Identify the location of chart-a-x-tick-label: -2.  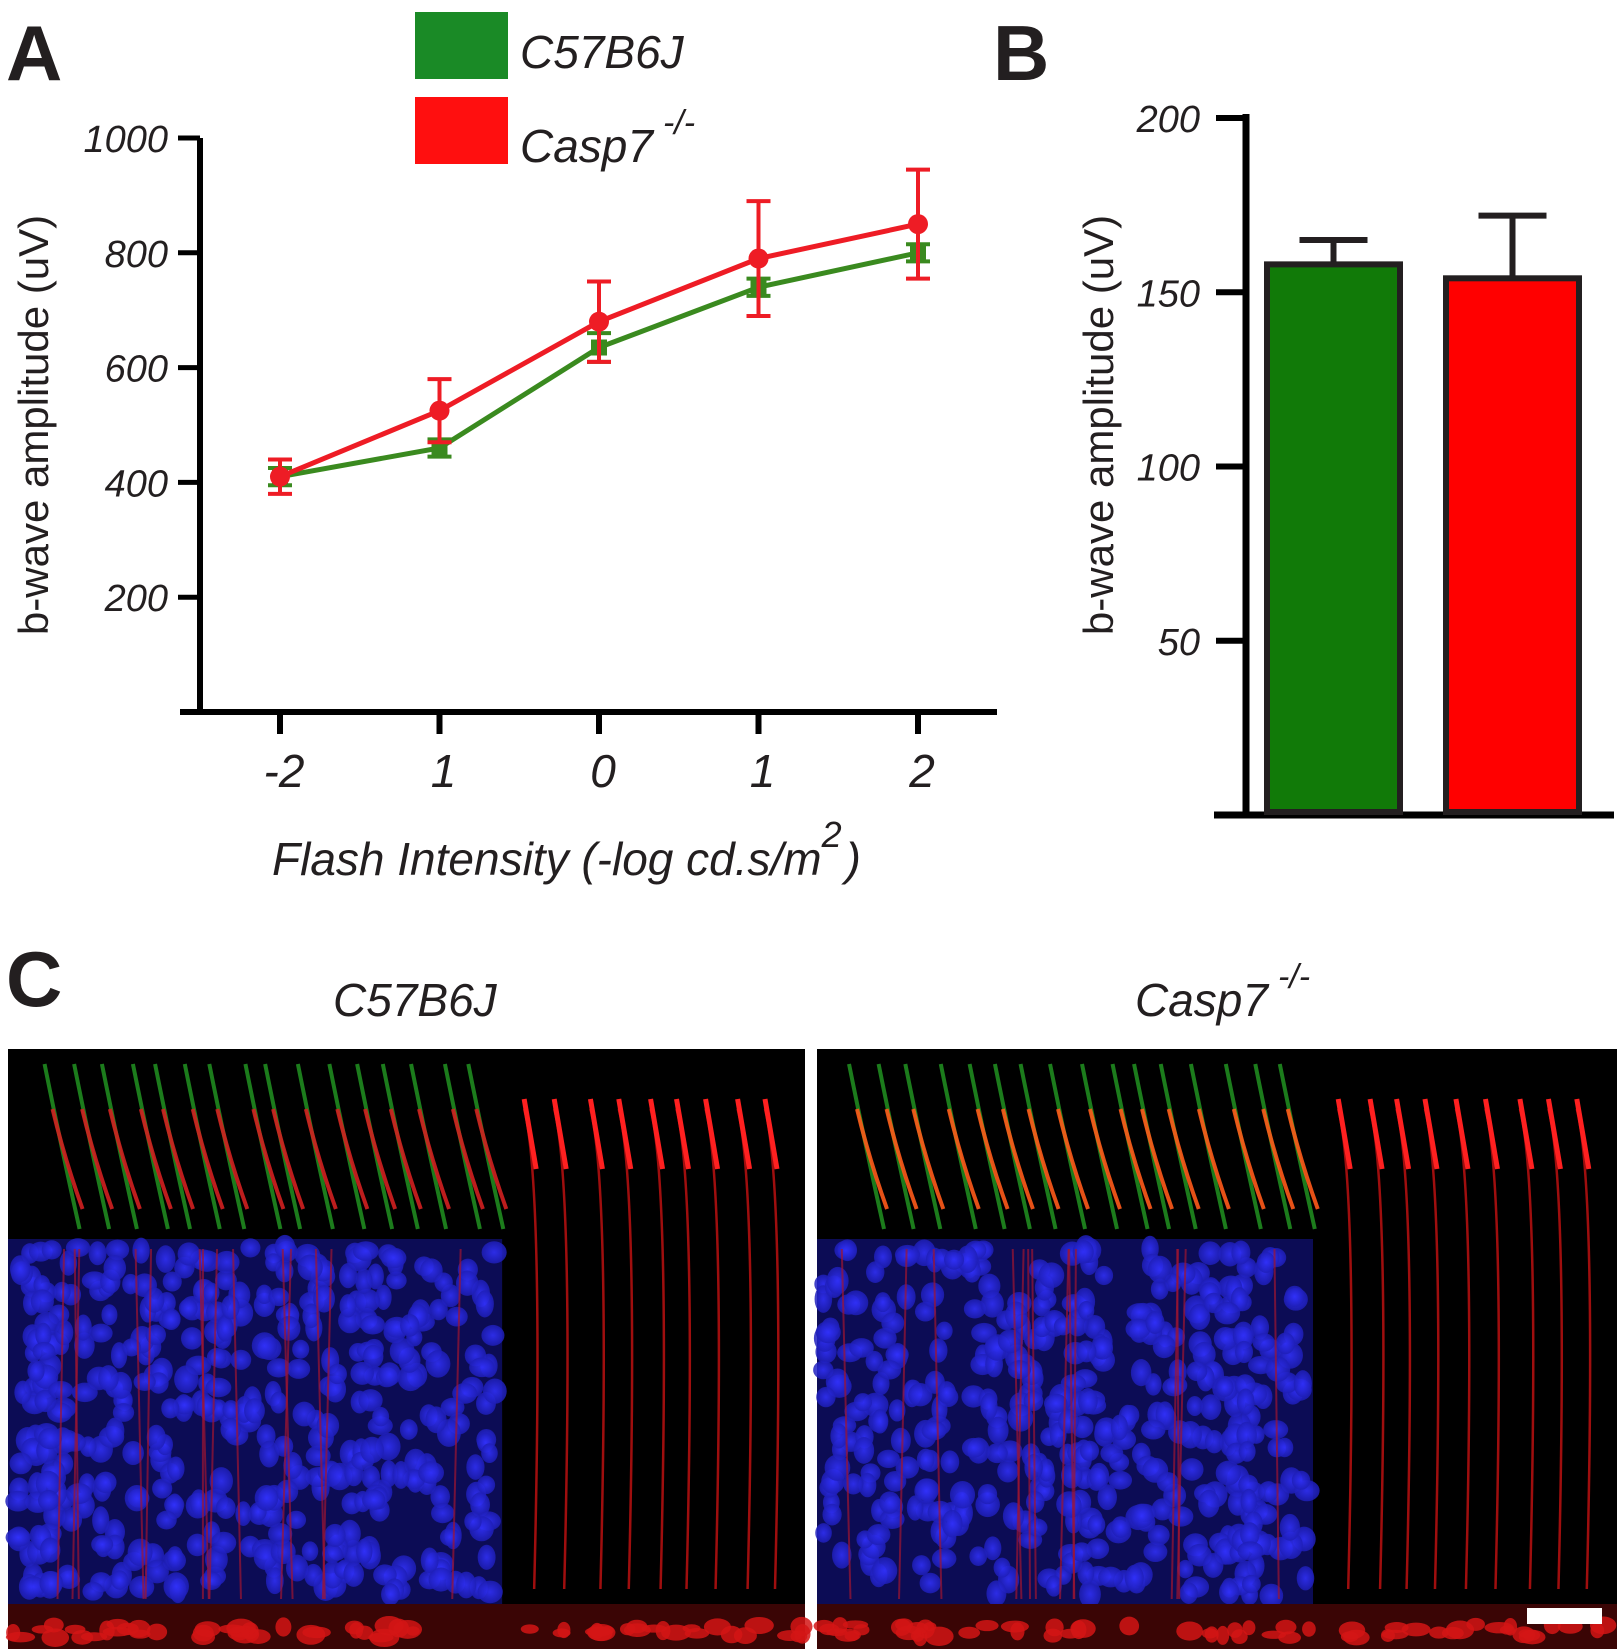
(284, 771).